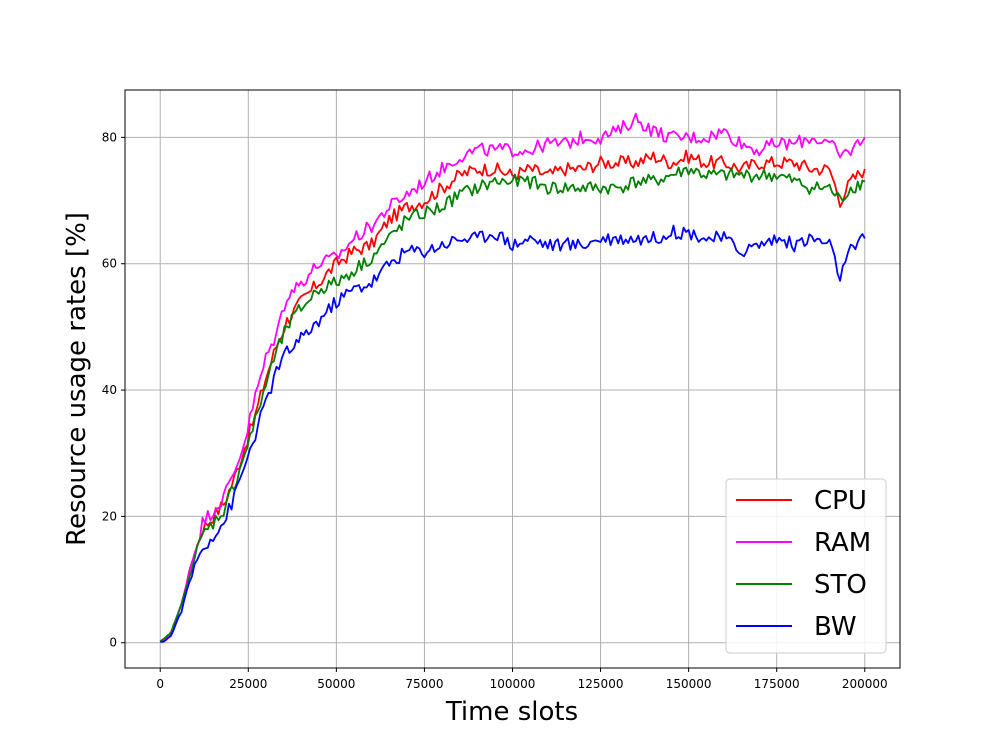  I want to click on y-tick-label: 80, so click(109, 137).